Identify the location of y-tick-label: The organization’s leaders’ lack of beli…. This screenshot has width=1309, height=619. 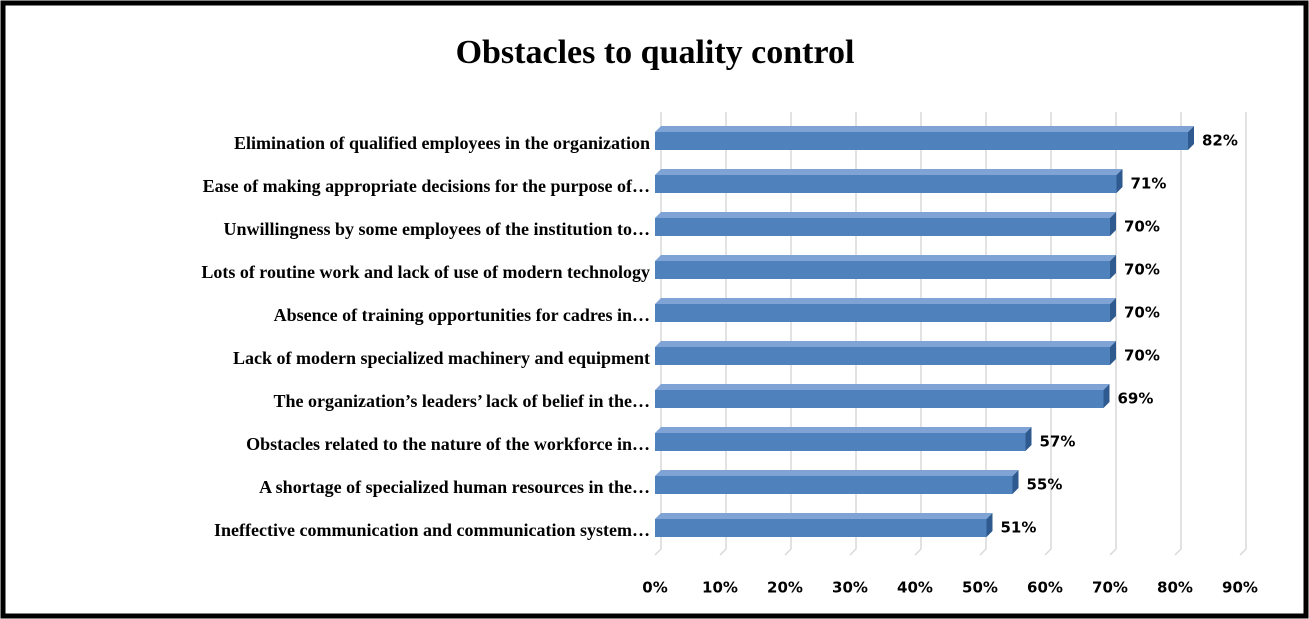
(462, 401).